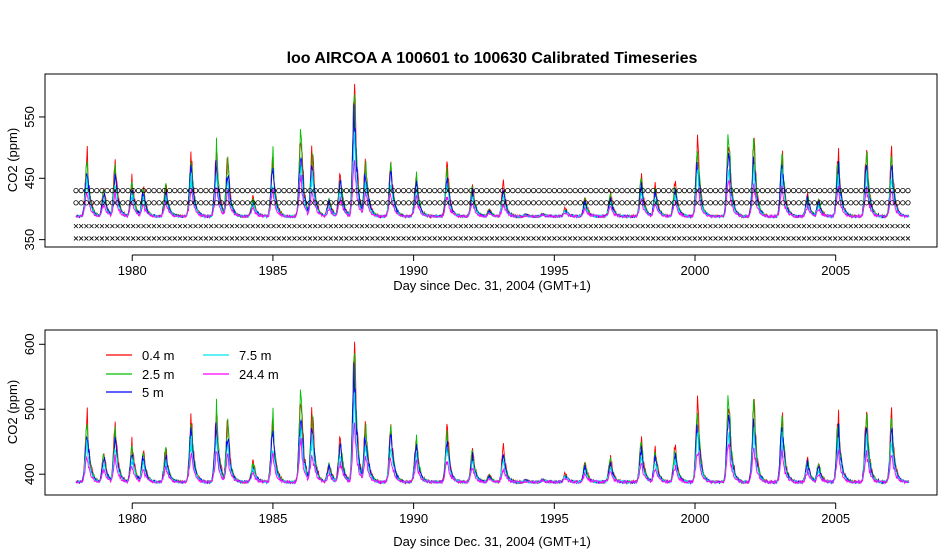 Image resolution: width=950 pixels, height=550 pixels. Describe the element at coordinates (492, 438) in the screenshot. I see `series-line-7-5-m` at that location.